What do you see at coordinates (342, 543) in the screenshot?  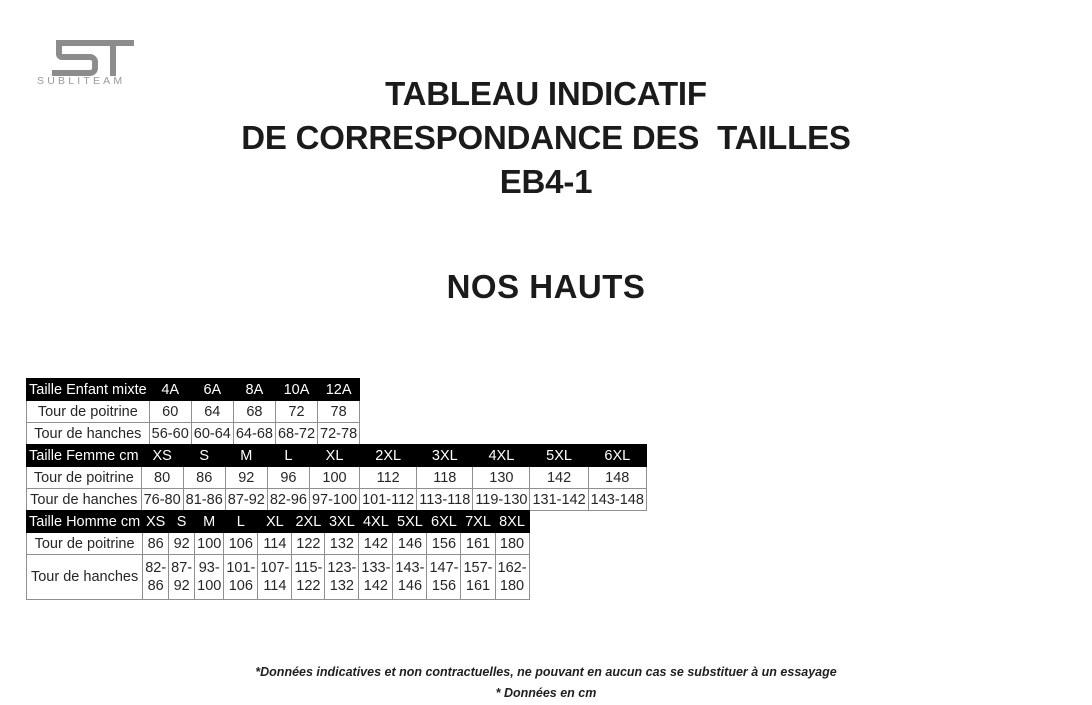 I see `table-cell: 132` at bounding box center [342, 543].